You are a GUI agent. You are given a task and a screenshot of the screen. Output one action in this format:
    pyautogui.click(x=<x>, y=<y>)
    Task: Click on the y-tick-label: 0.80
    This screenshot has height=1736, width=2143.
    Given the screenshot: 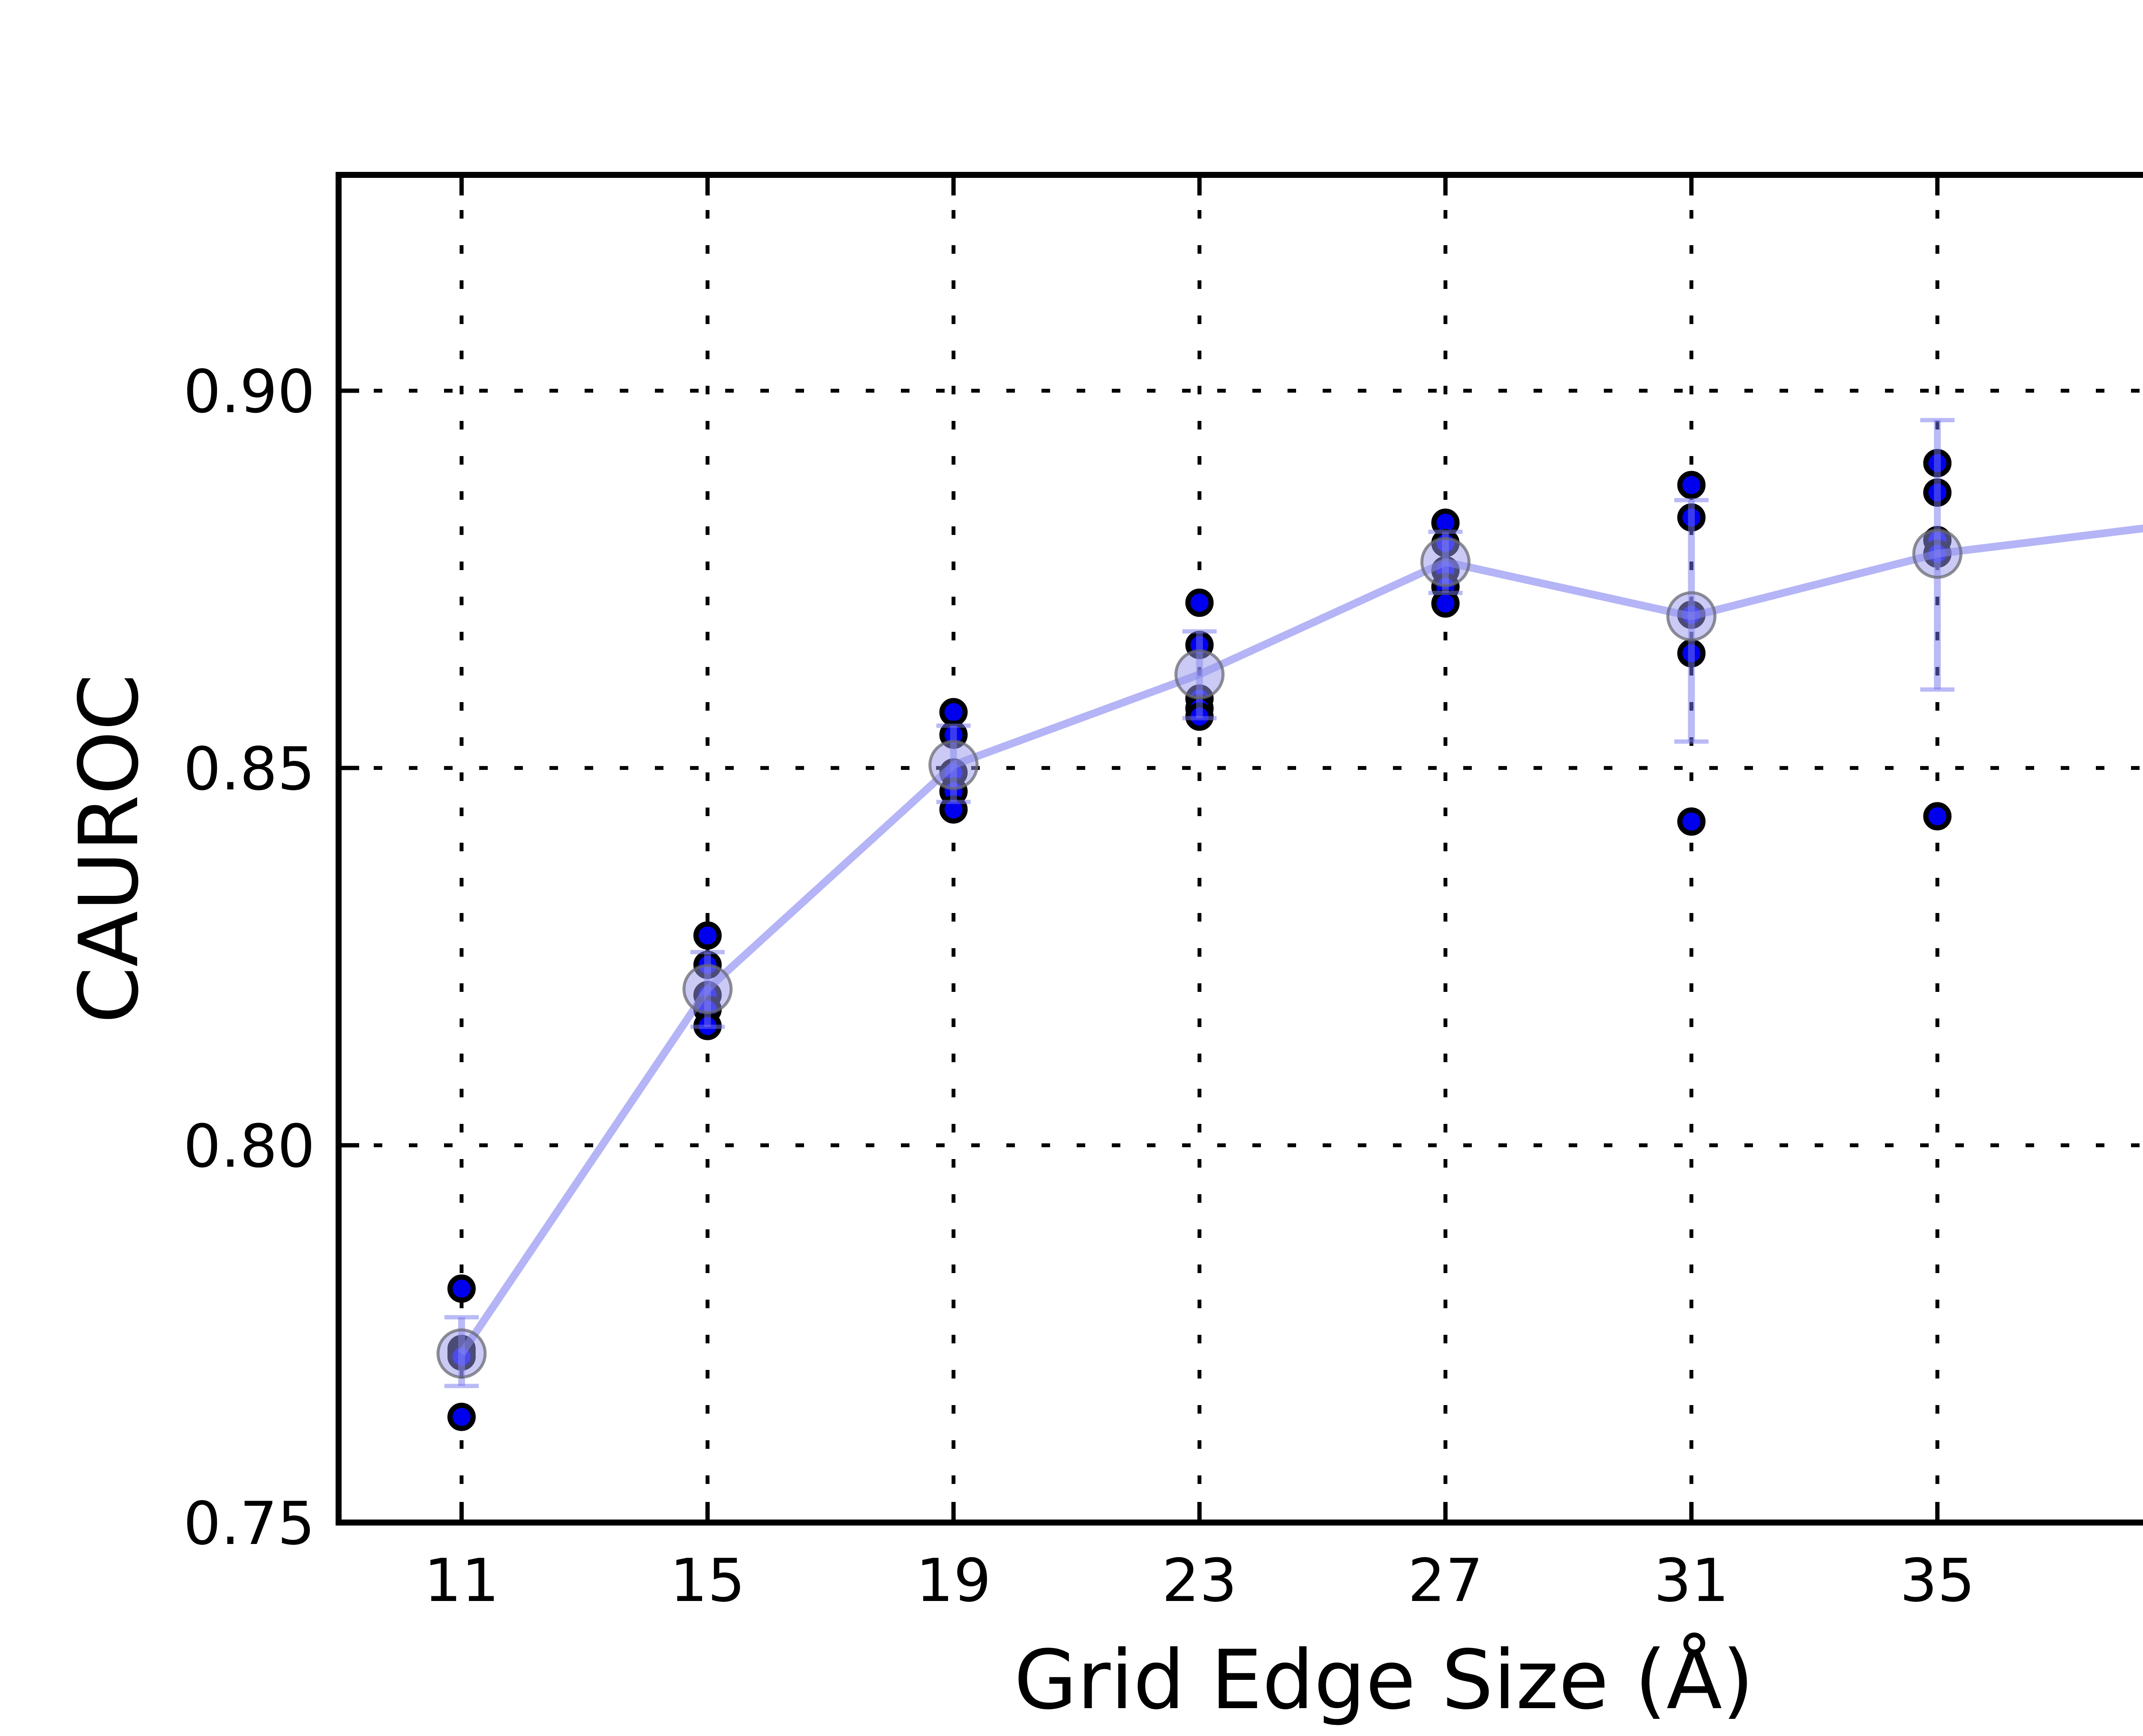 What is the action you would take?
    pyautogui.click(x=249, y=1146)
    